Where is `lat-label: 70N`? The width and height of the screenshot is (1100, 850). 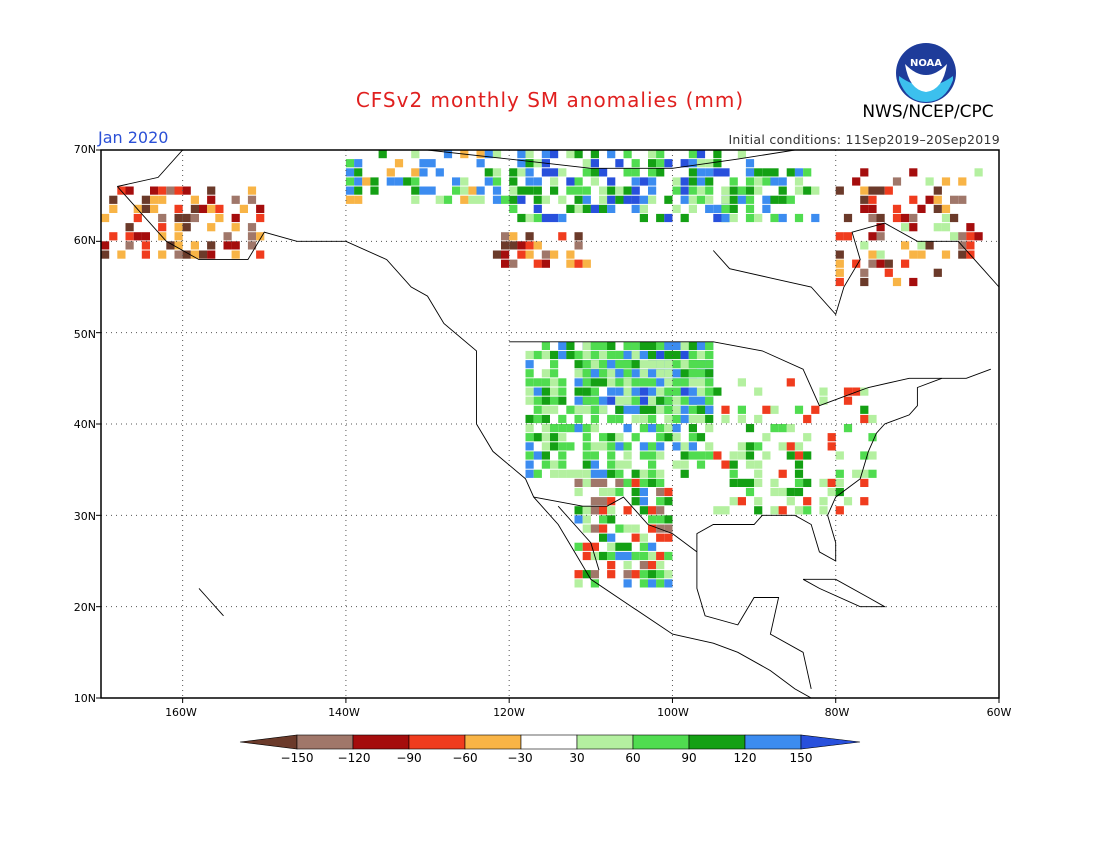
lat-label: 70N is located at coordinates (84, 149).